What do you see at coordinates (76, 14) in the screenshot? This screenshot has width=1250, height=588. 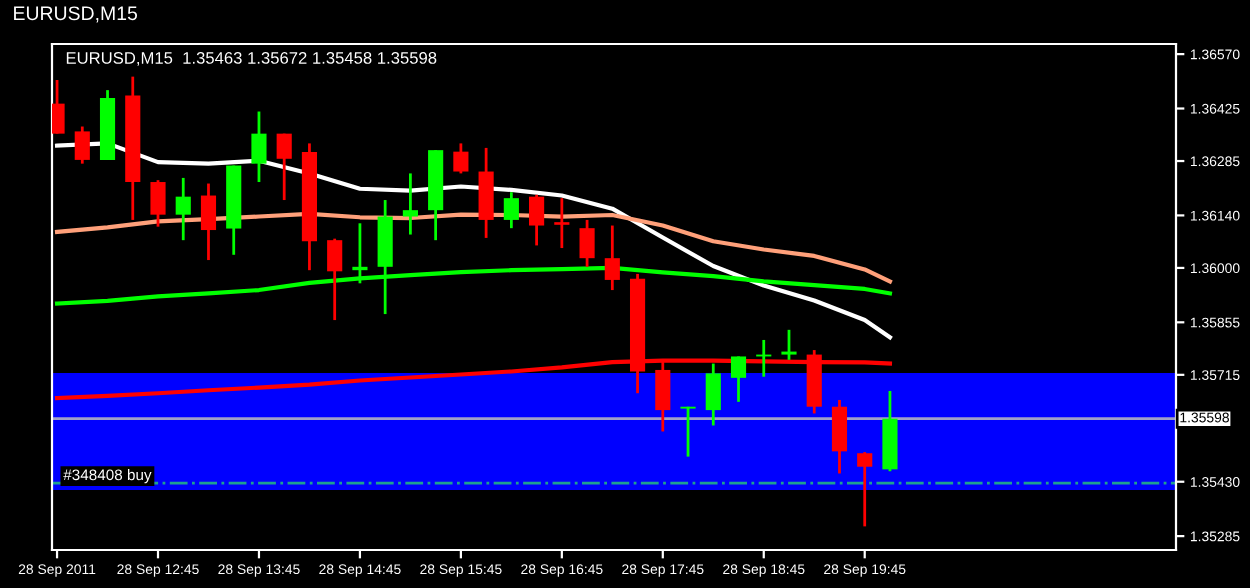 I see `chart-title: EURUSD,M15` at bounding box center [76, 14].